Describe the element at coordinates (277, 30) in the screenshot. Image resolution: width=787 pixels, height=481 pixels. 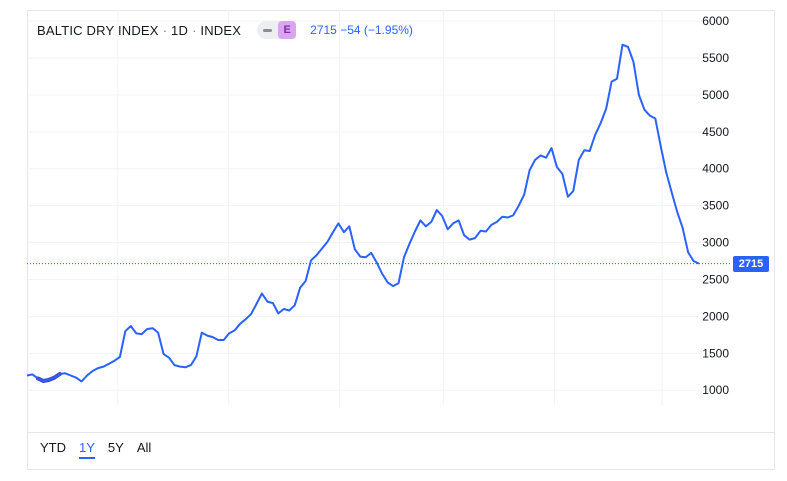
I see `market-status-pill: E` at that location.